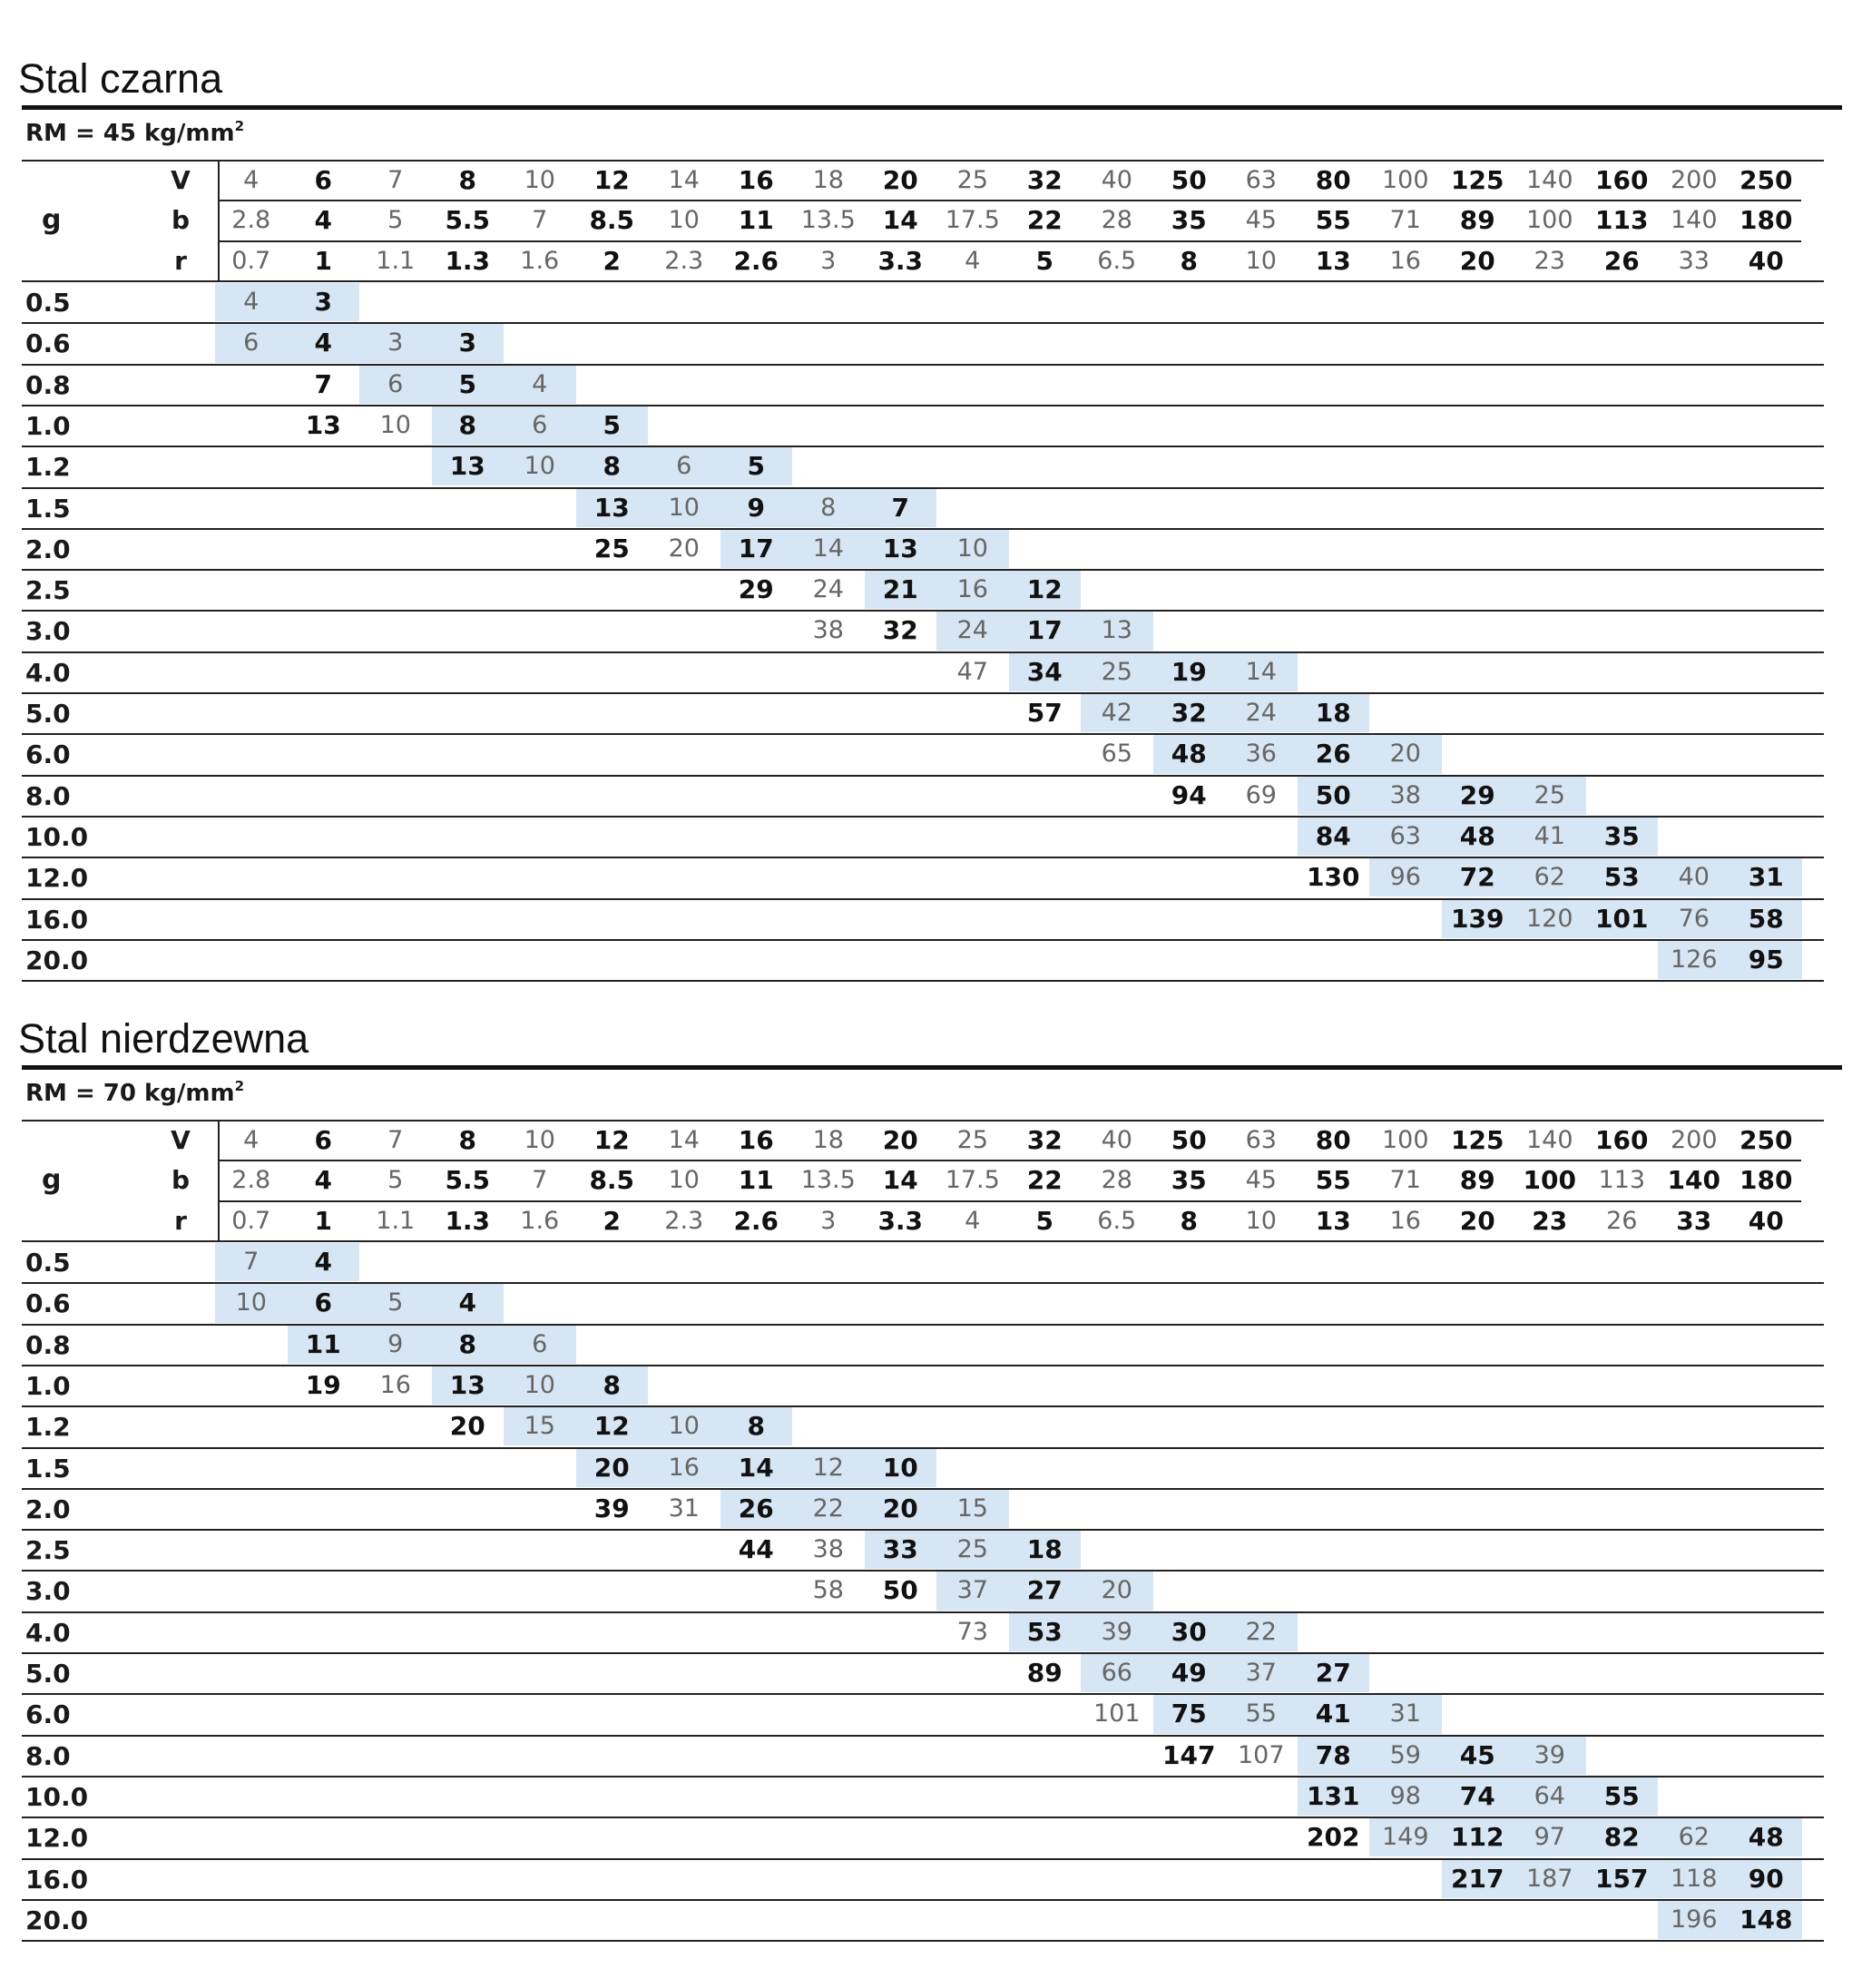 The width and height of the screenshot is (1862, 1988). I want to click on thickness-label: 0.5, so click(48, 303).